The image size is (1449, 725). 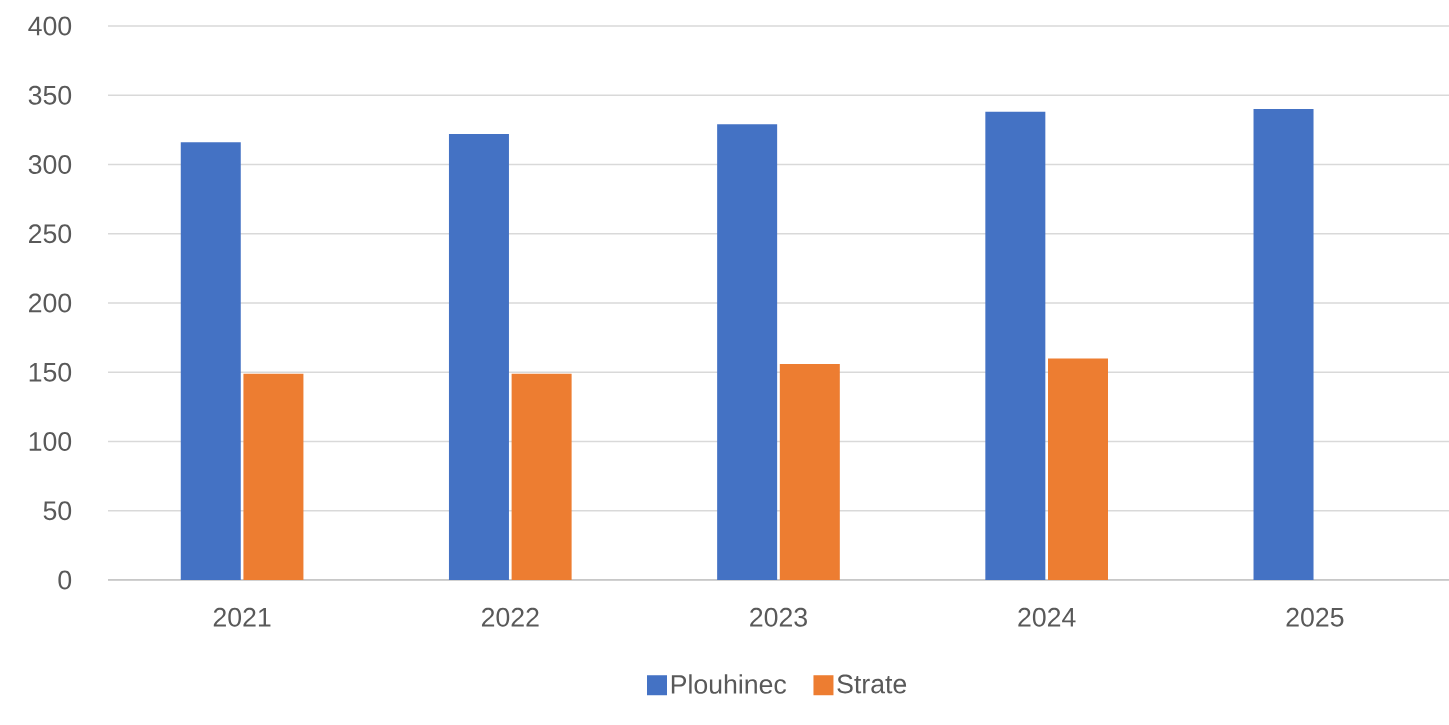 What do you see at coordinates (50, 441) in the screenshot?
I see `y-tick-label: 100` at bounding box center [50, 441].